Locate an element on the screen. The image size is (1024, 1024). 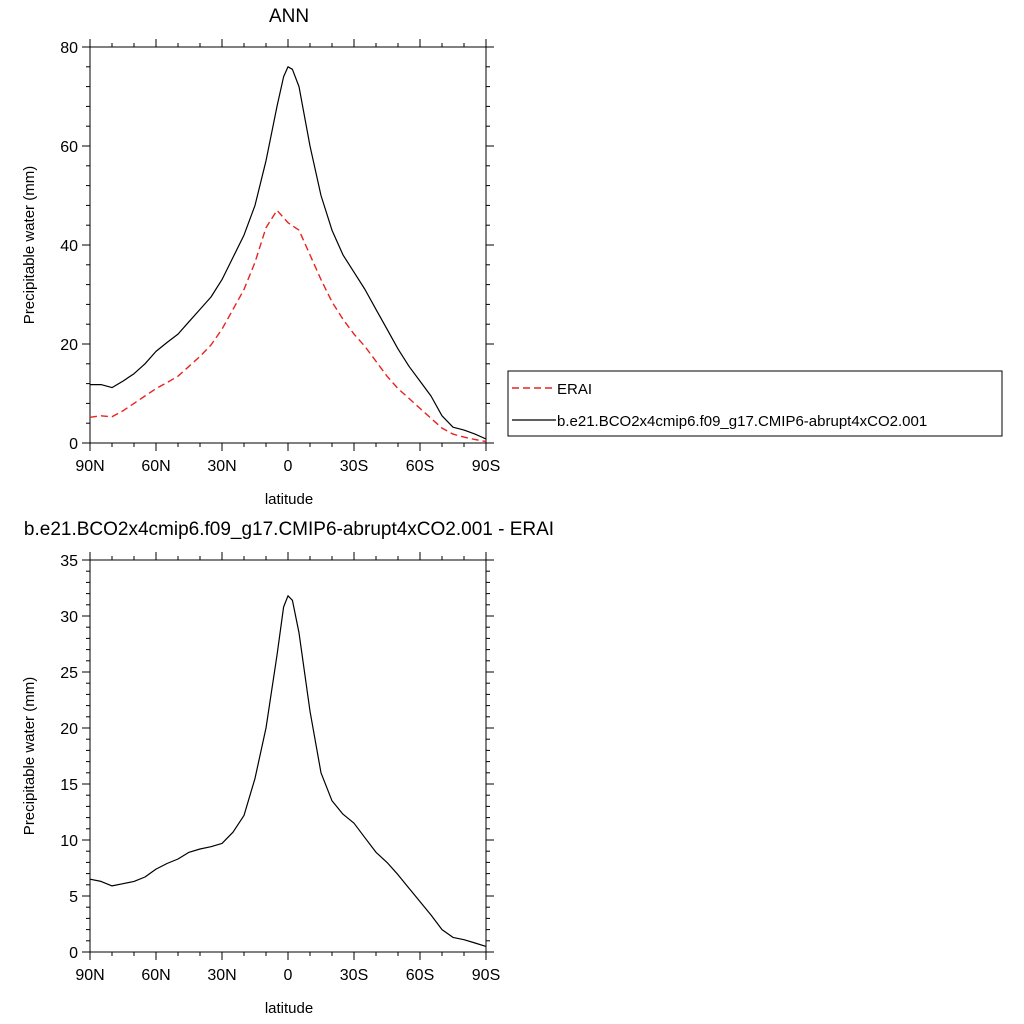
y-tick-labels: 0 20 40 60 80 is located at coordinates (69, 246).